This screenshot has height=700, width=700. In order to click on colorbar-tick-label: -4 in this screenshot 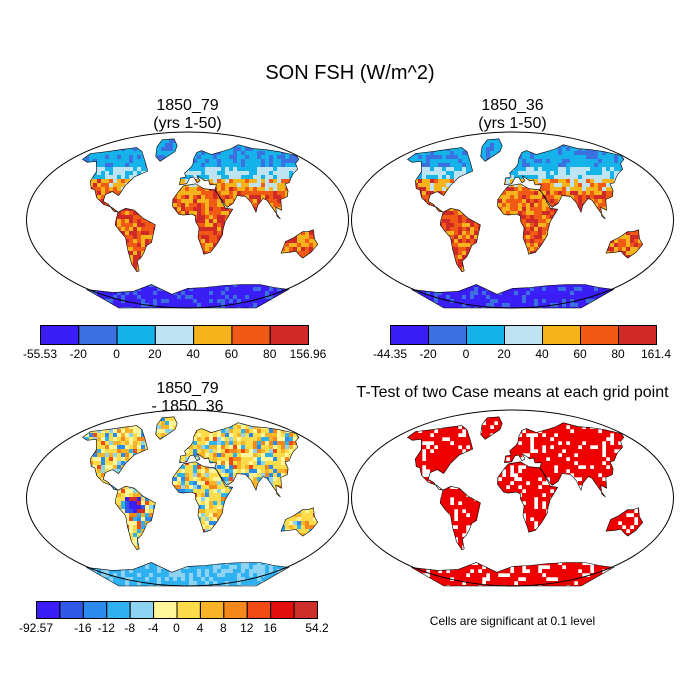, I will do `click(153, 628)`.